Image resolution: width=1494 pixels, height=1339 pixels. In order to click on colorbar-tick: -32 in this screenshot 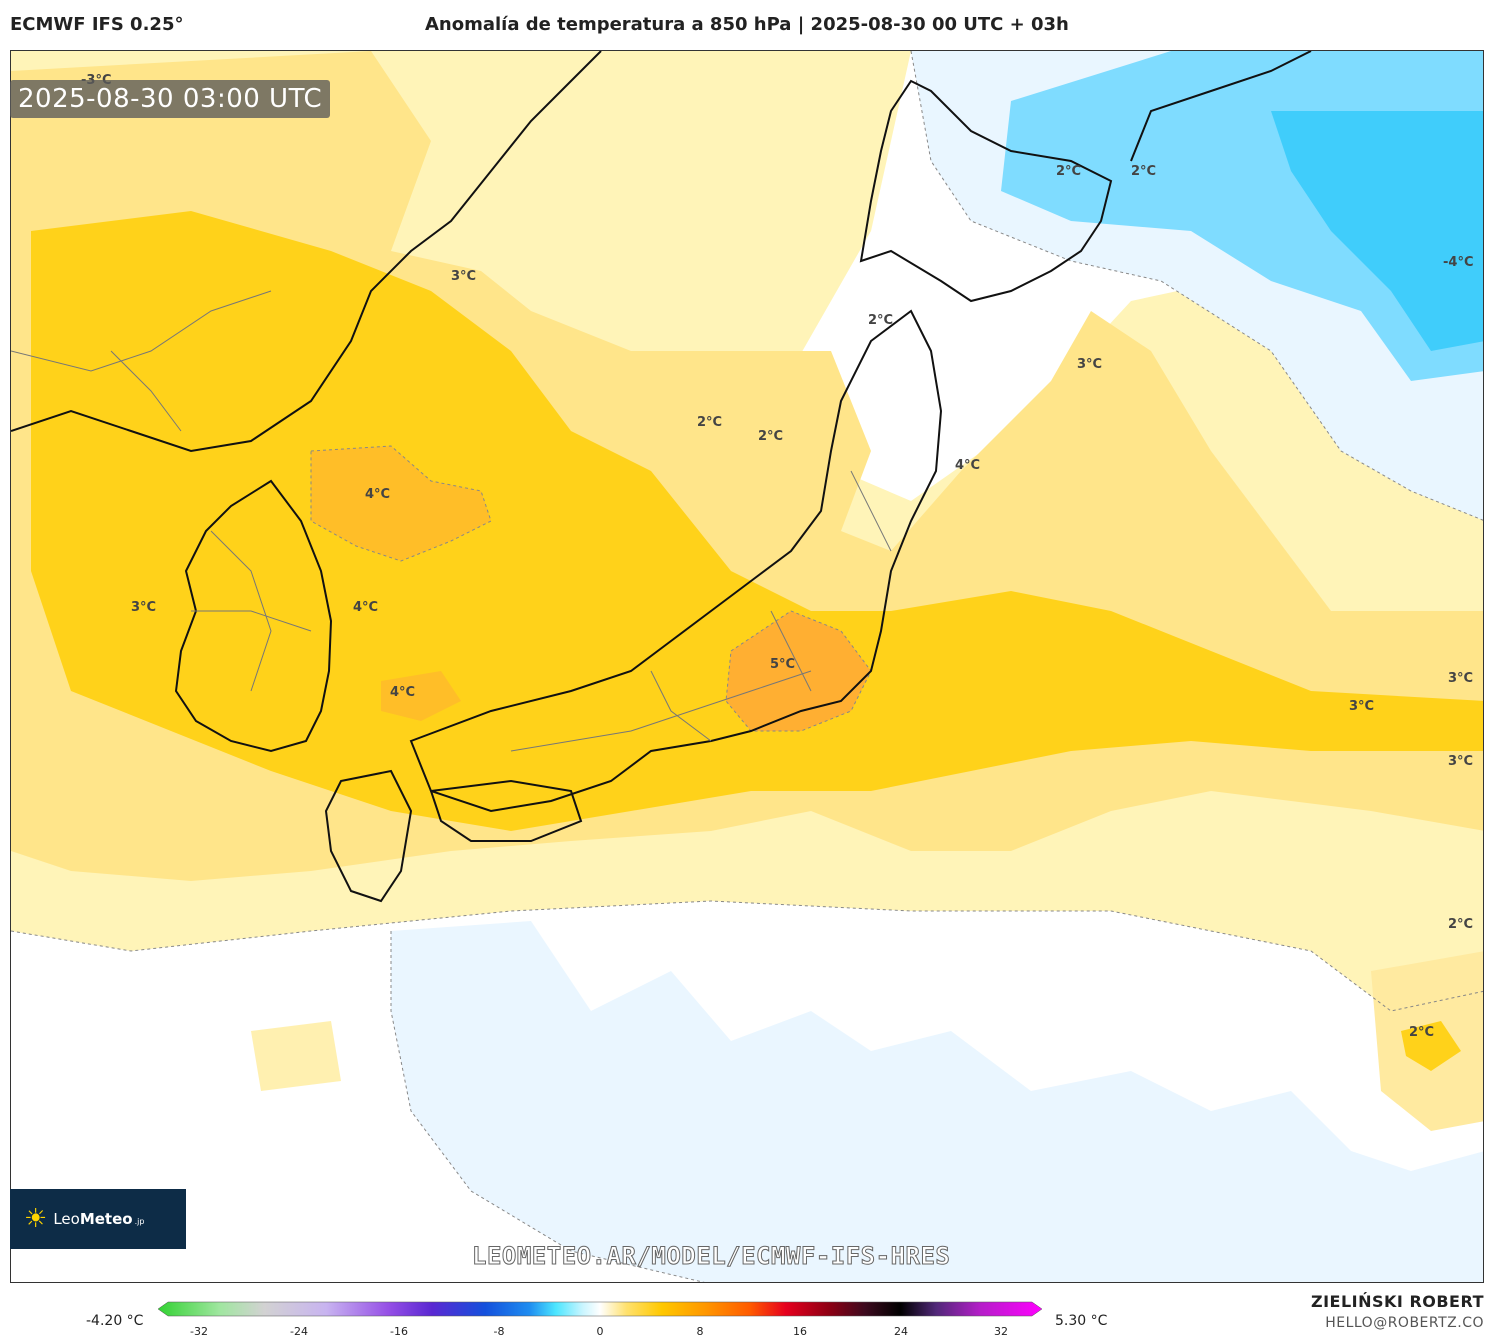, I will do `click(199, 1331)`.